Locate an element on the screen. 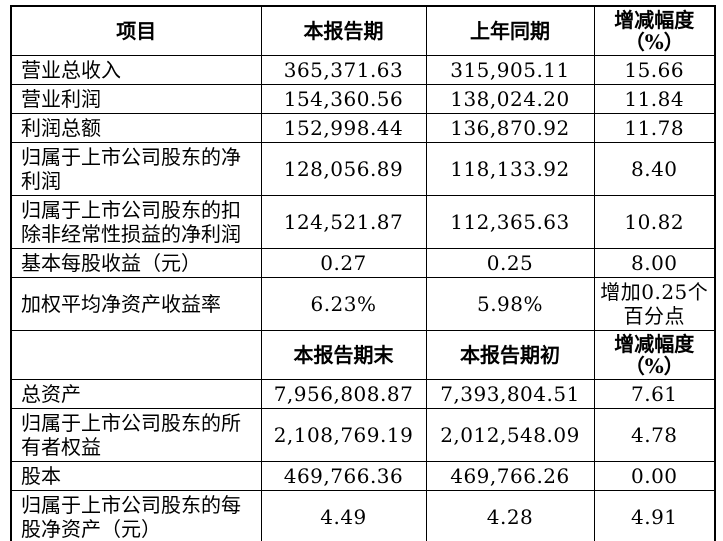 This screenshot has height=541, width=723. value-cell: 增加0.25个百分点 is located at coordinates (654, 304).